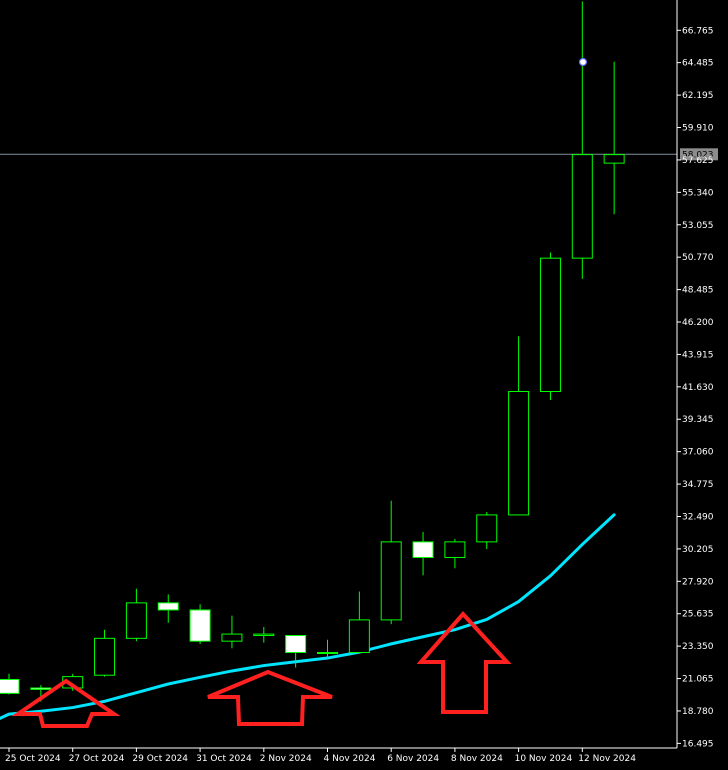 The height and width of the screenshot is (770, 728). I want to click on current-price-label-box, so click(699, 154).